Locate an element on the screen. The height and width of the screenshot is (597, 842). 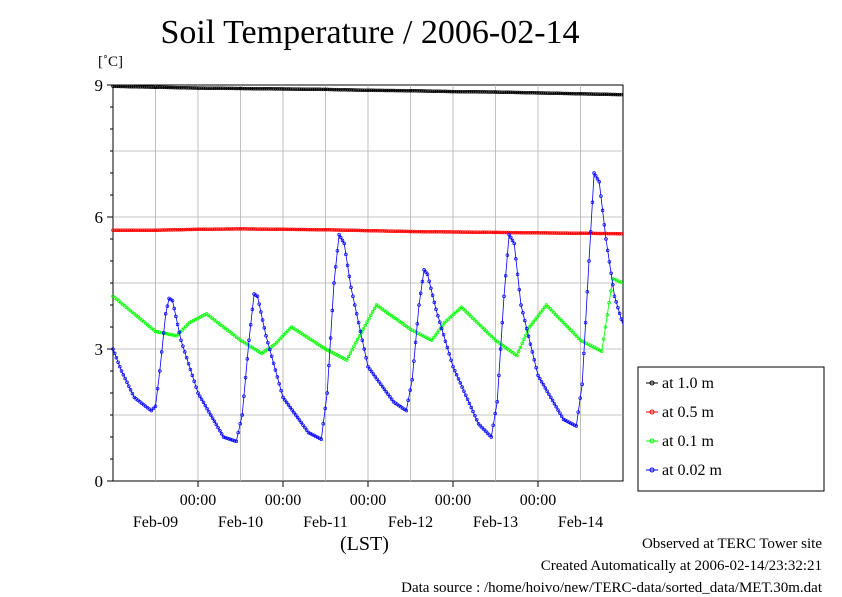
legend-swatch-marker is located at coordinates (652, 470).